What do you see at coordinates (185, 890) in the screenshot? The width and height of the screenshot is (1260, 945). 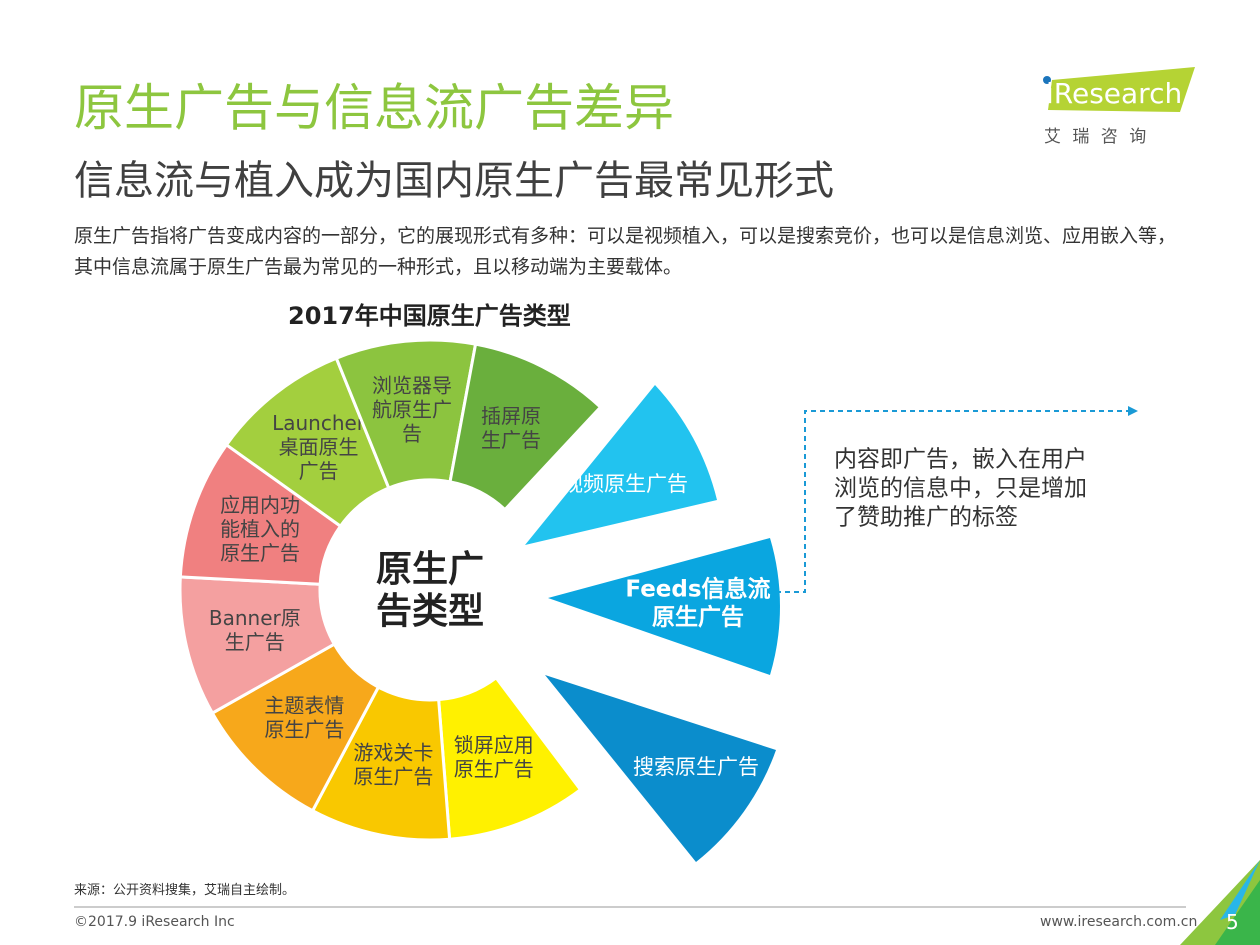 I see `source-note: 来源：公开资料搜集，艾瑞自主绘制。` at bounding box center [185, 890].